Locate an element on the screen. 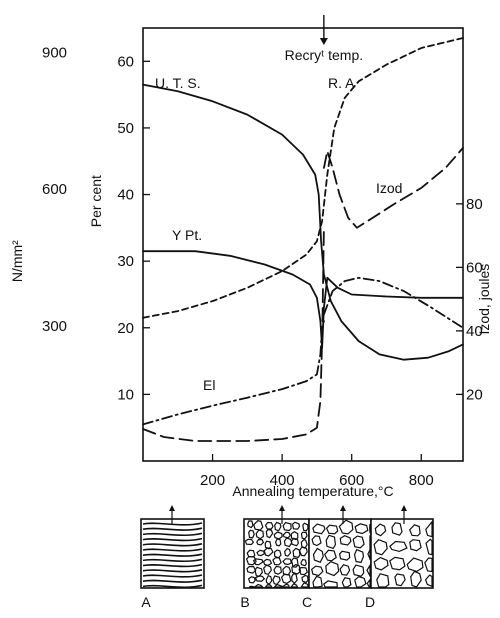 This screenshot has height=618, width=500. microstructure-panels: A B C D is located at coordinates (287, 557).